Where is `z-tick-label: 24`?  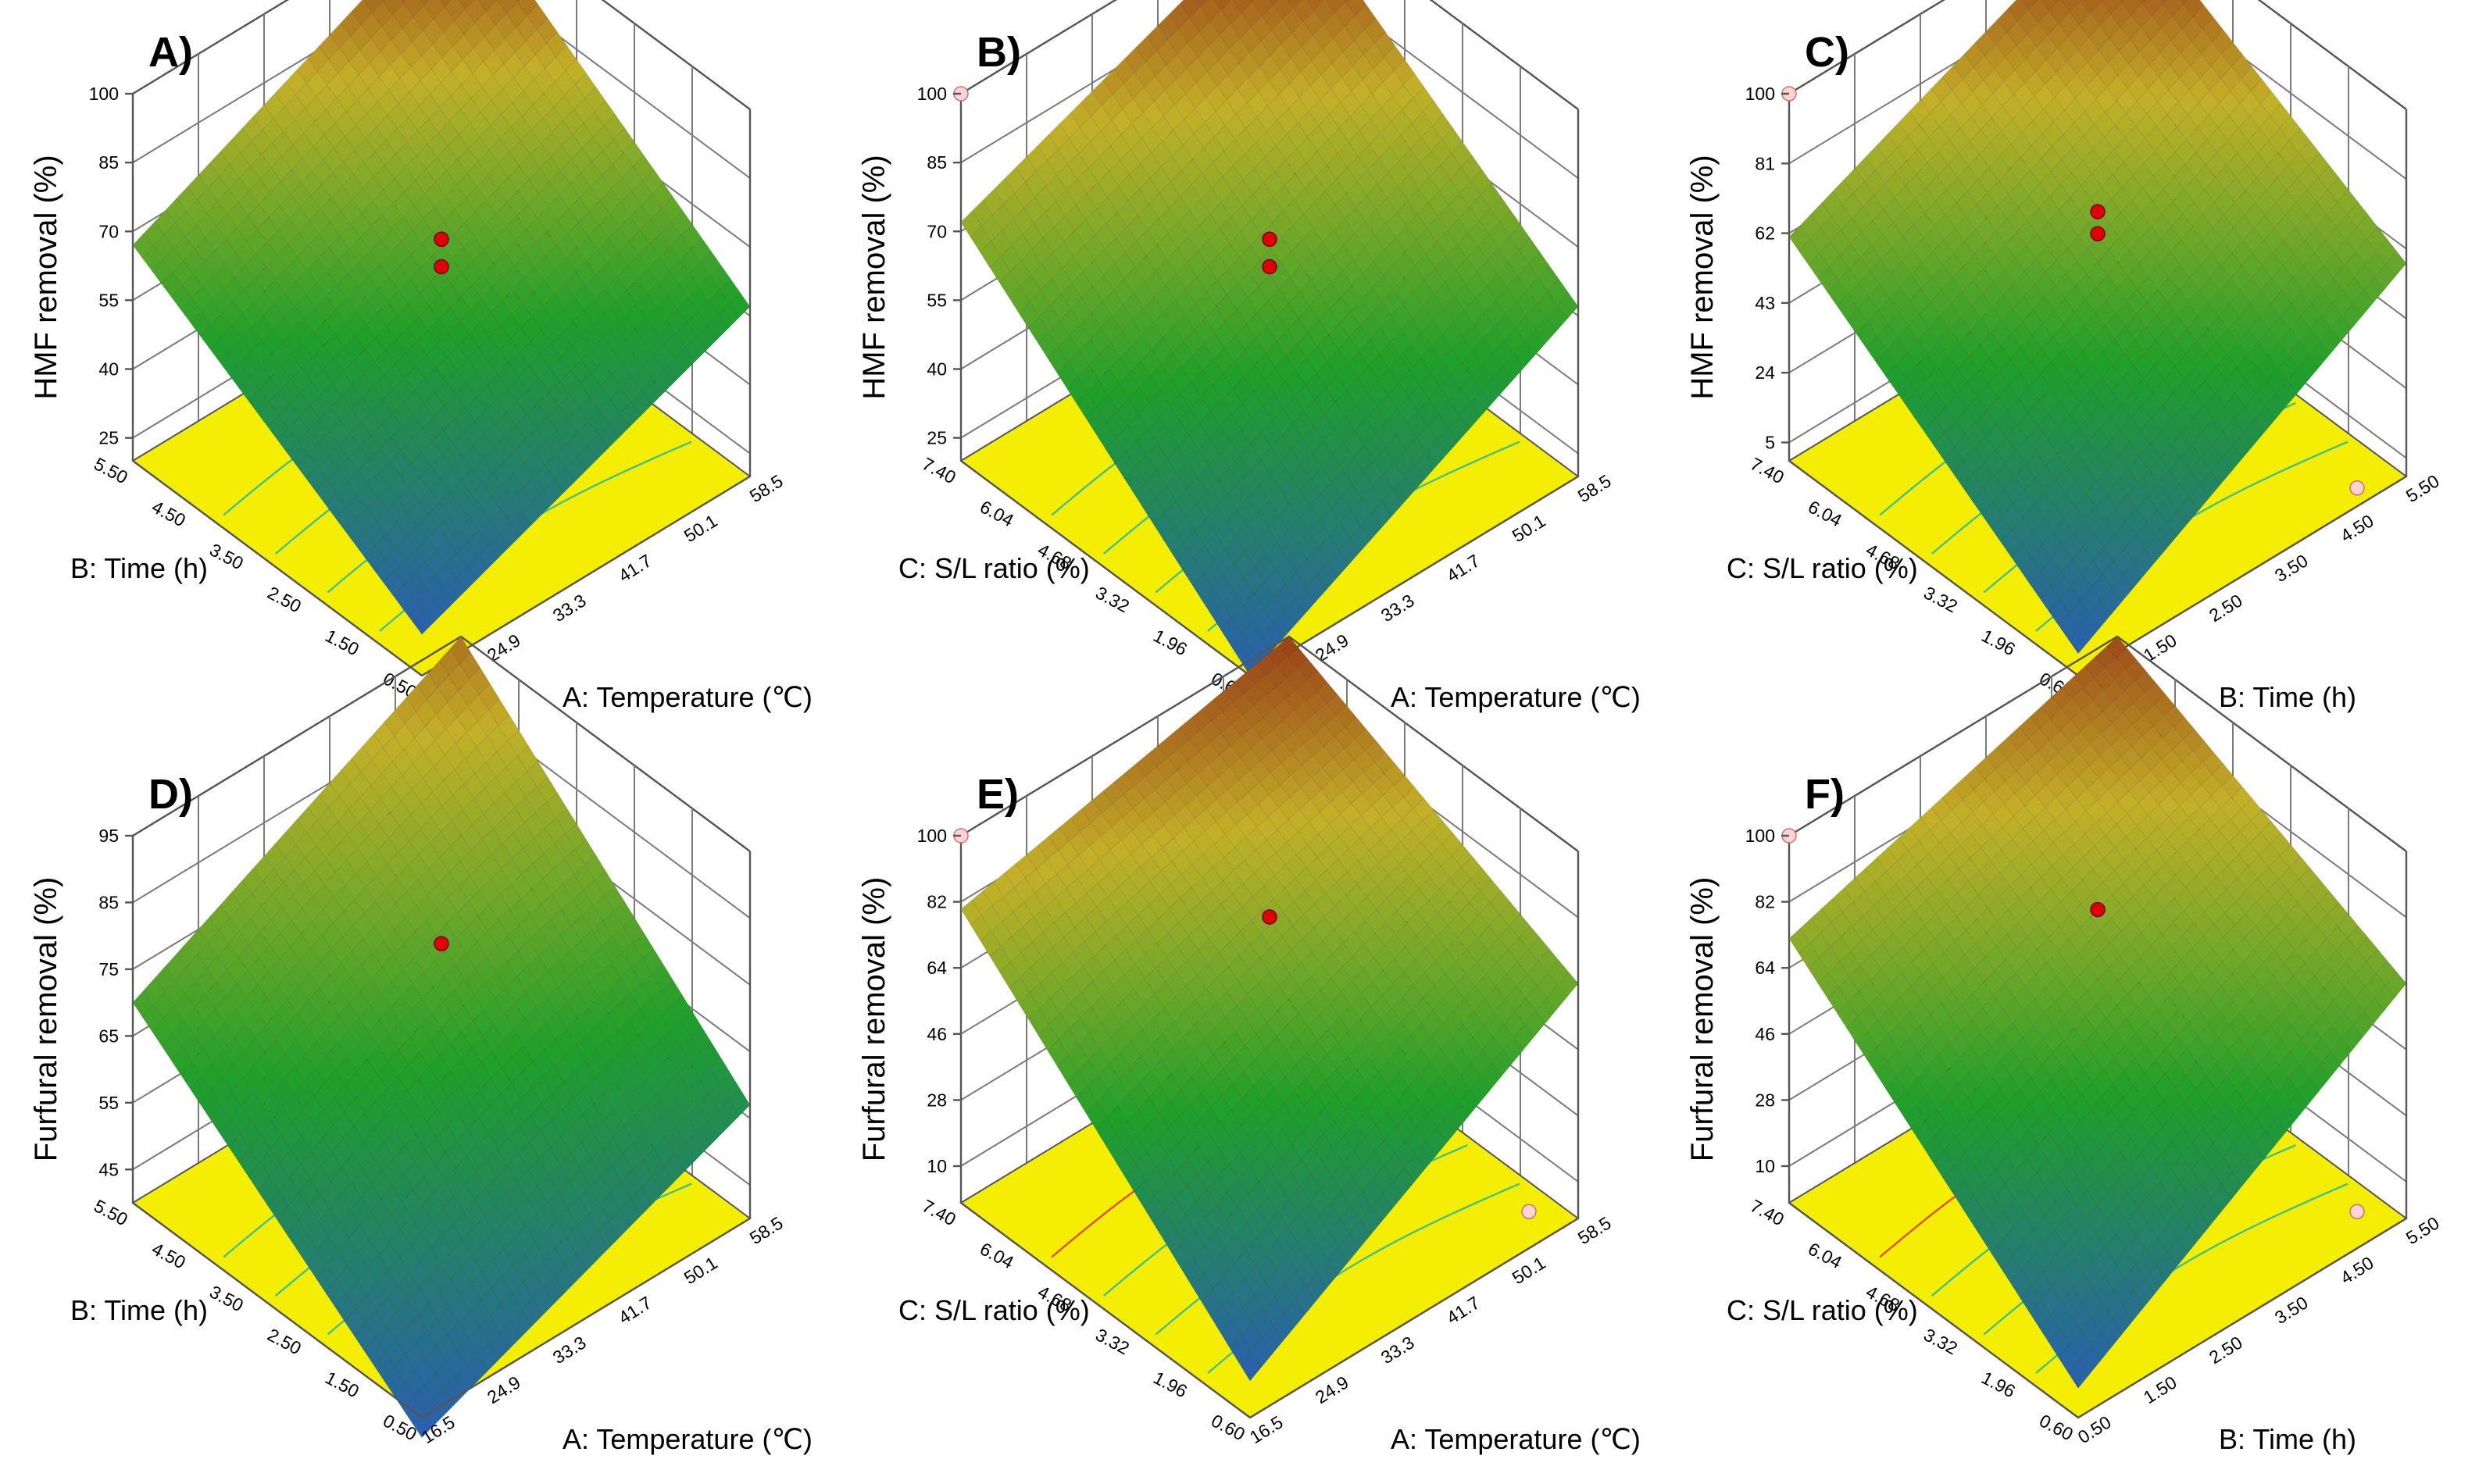 z-tick-label: 24 is located at coordinates (1765, 372).